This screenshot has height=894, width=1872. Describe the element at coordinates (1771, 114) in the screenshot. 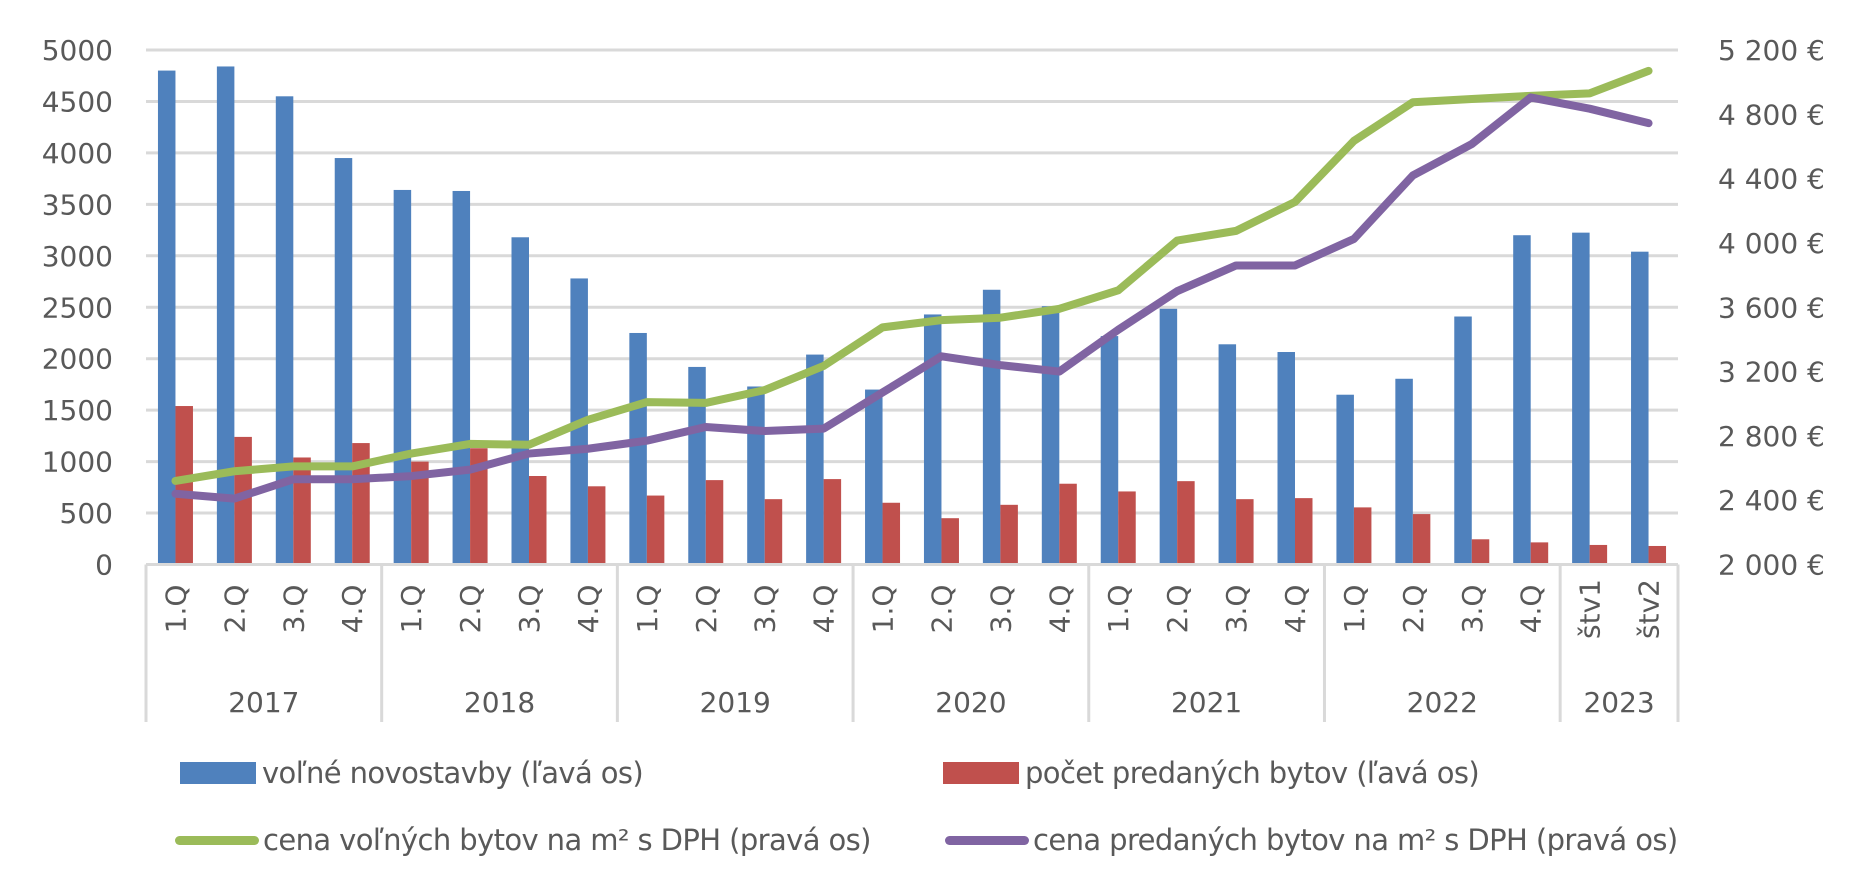

I see `right-axis-tick-label: 4 800 €` at that location.